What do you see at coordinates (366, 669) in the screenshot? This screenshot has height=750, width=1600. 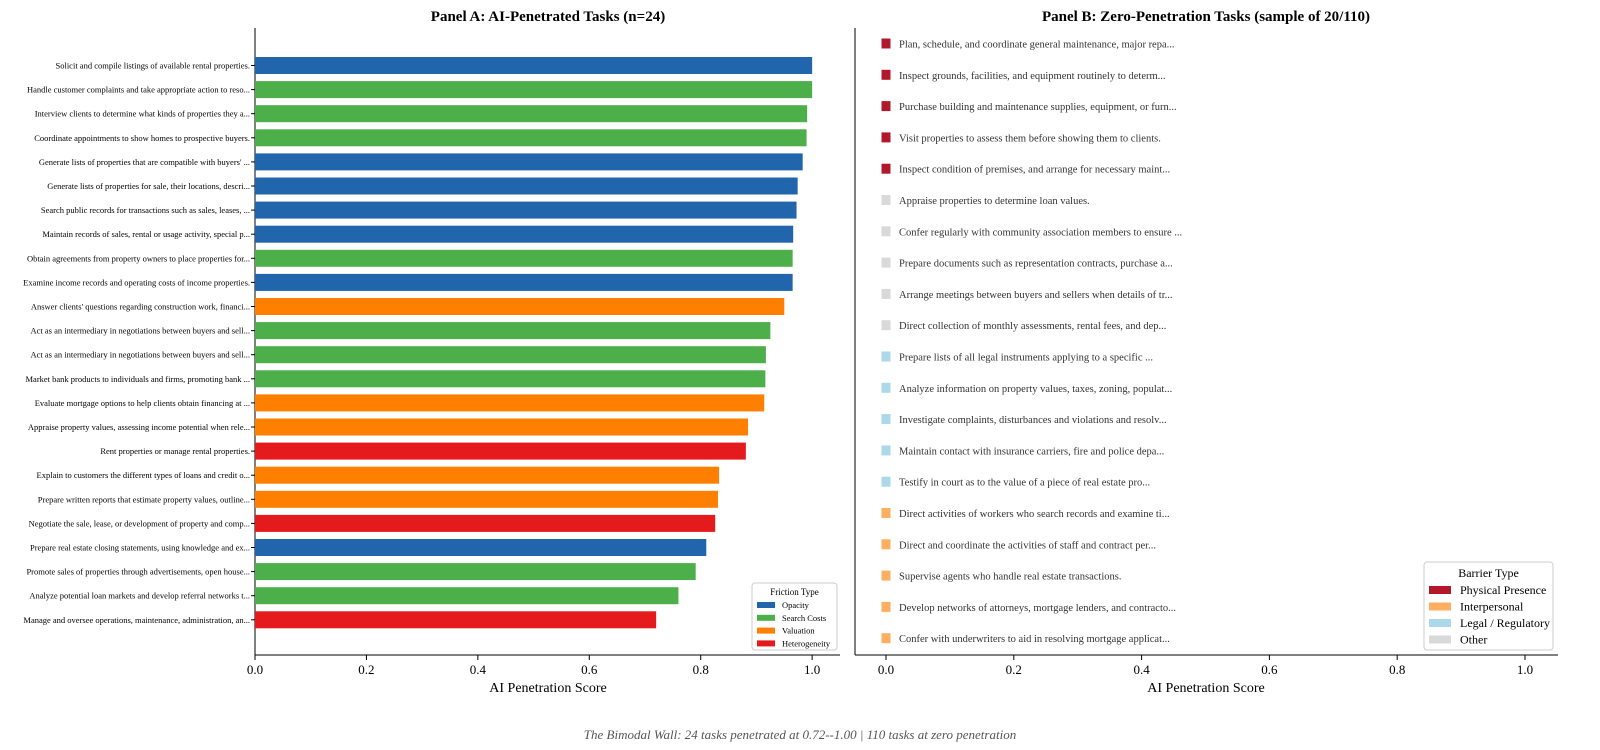 I see `panel-a-x-tick-label: 0.2` at bounding box center [366, 669].